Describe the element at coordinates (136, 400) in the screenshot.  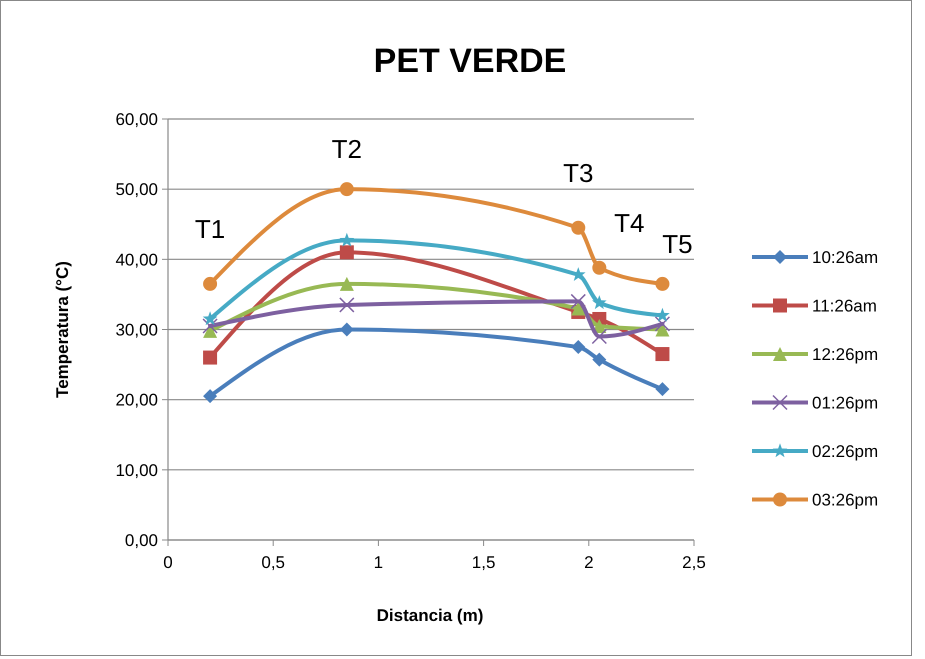
I see `y-tick-label: 20,00` at that location.